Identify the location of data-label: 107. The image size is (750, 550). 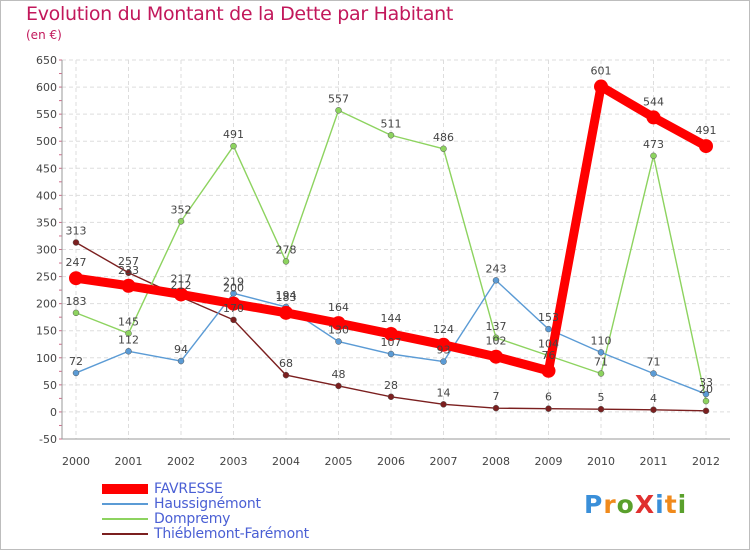
(391, 342).